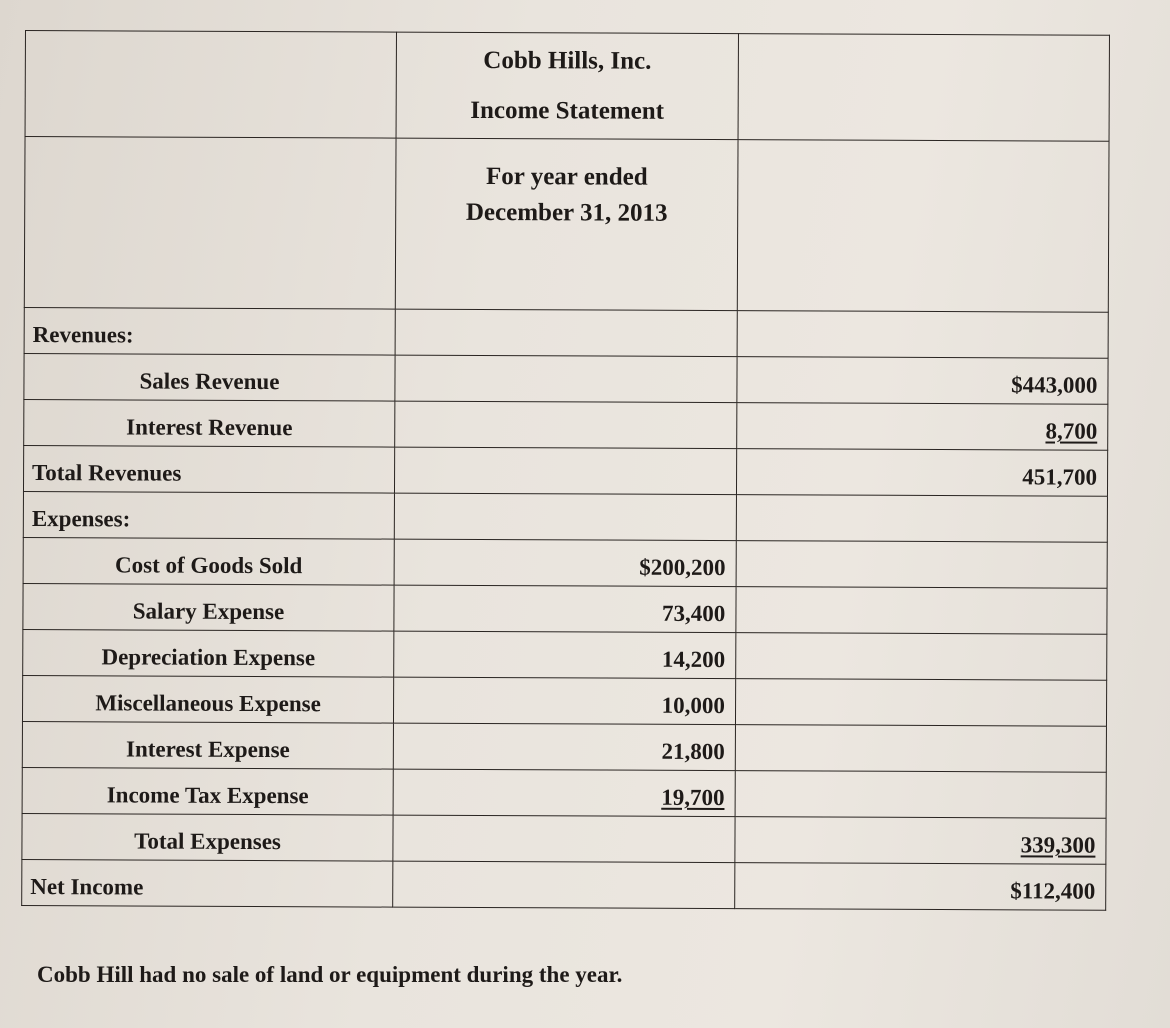 This screenshot has width=1170, height=1028. I want to click on table-row: Revenues:, so click(566, 333).